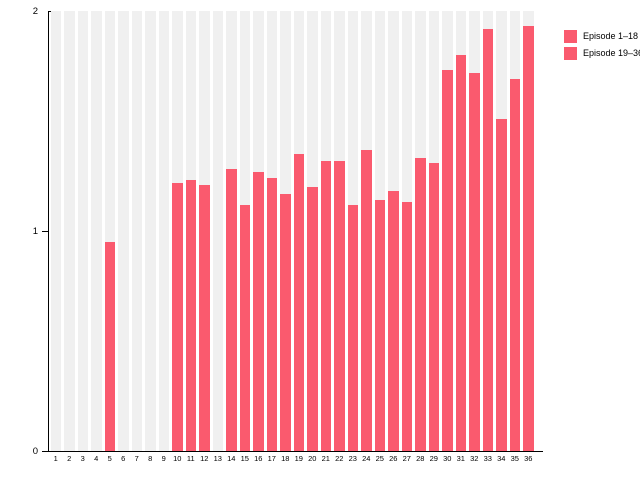 The image size is (640, 500). I want to click on x-tick-label: 10, so click(177, 458).